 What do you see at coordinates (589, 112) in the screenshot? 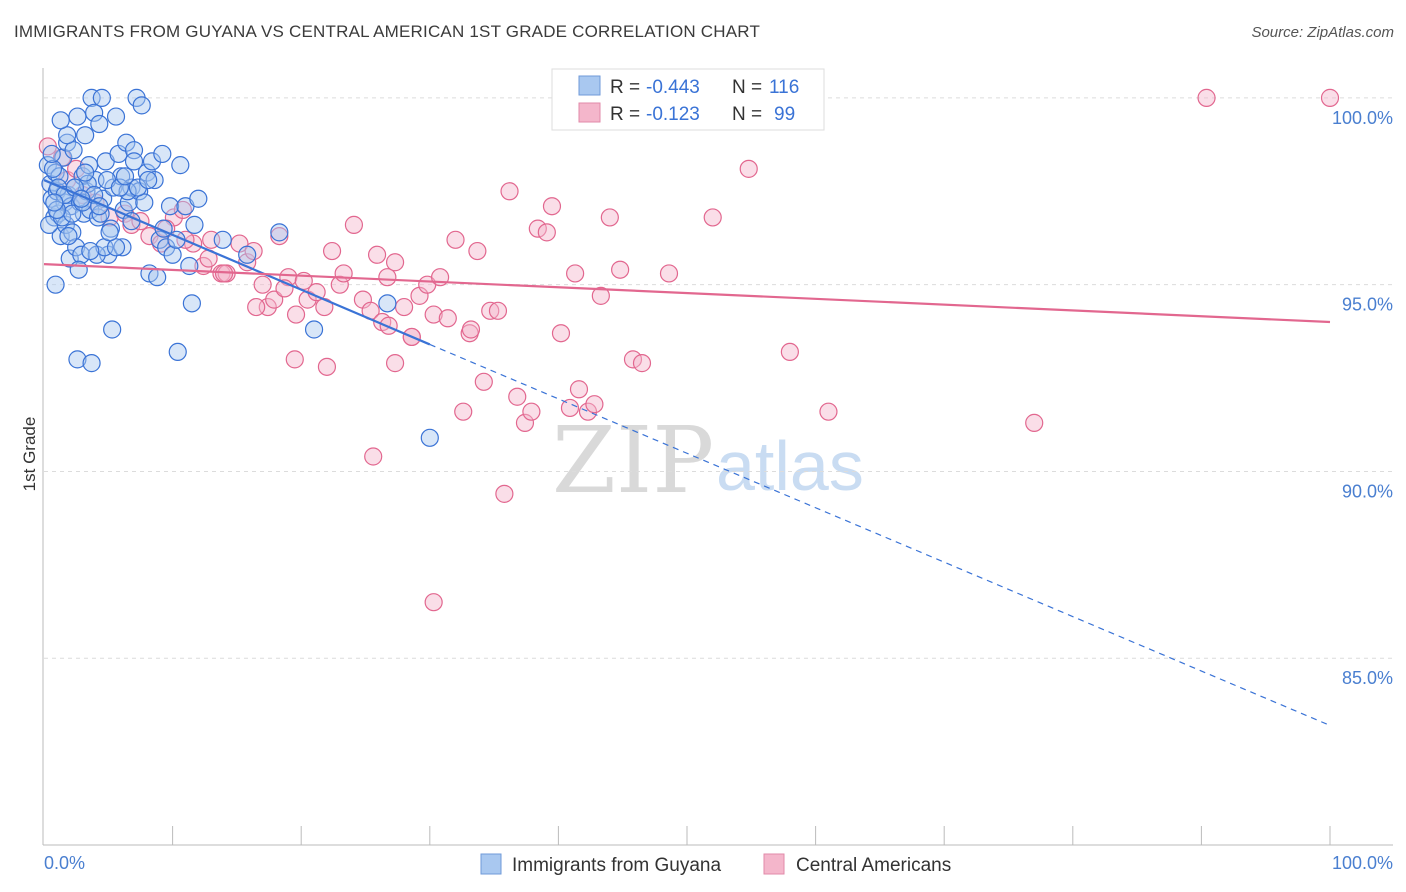
I see `legend-swatch-pink` at bounding box center [589, 112].